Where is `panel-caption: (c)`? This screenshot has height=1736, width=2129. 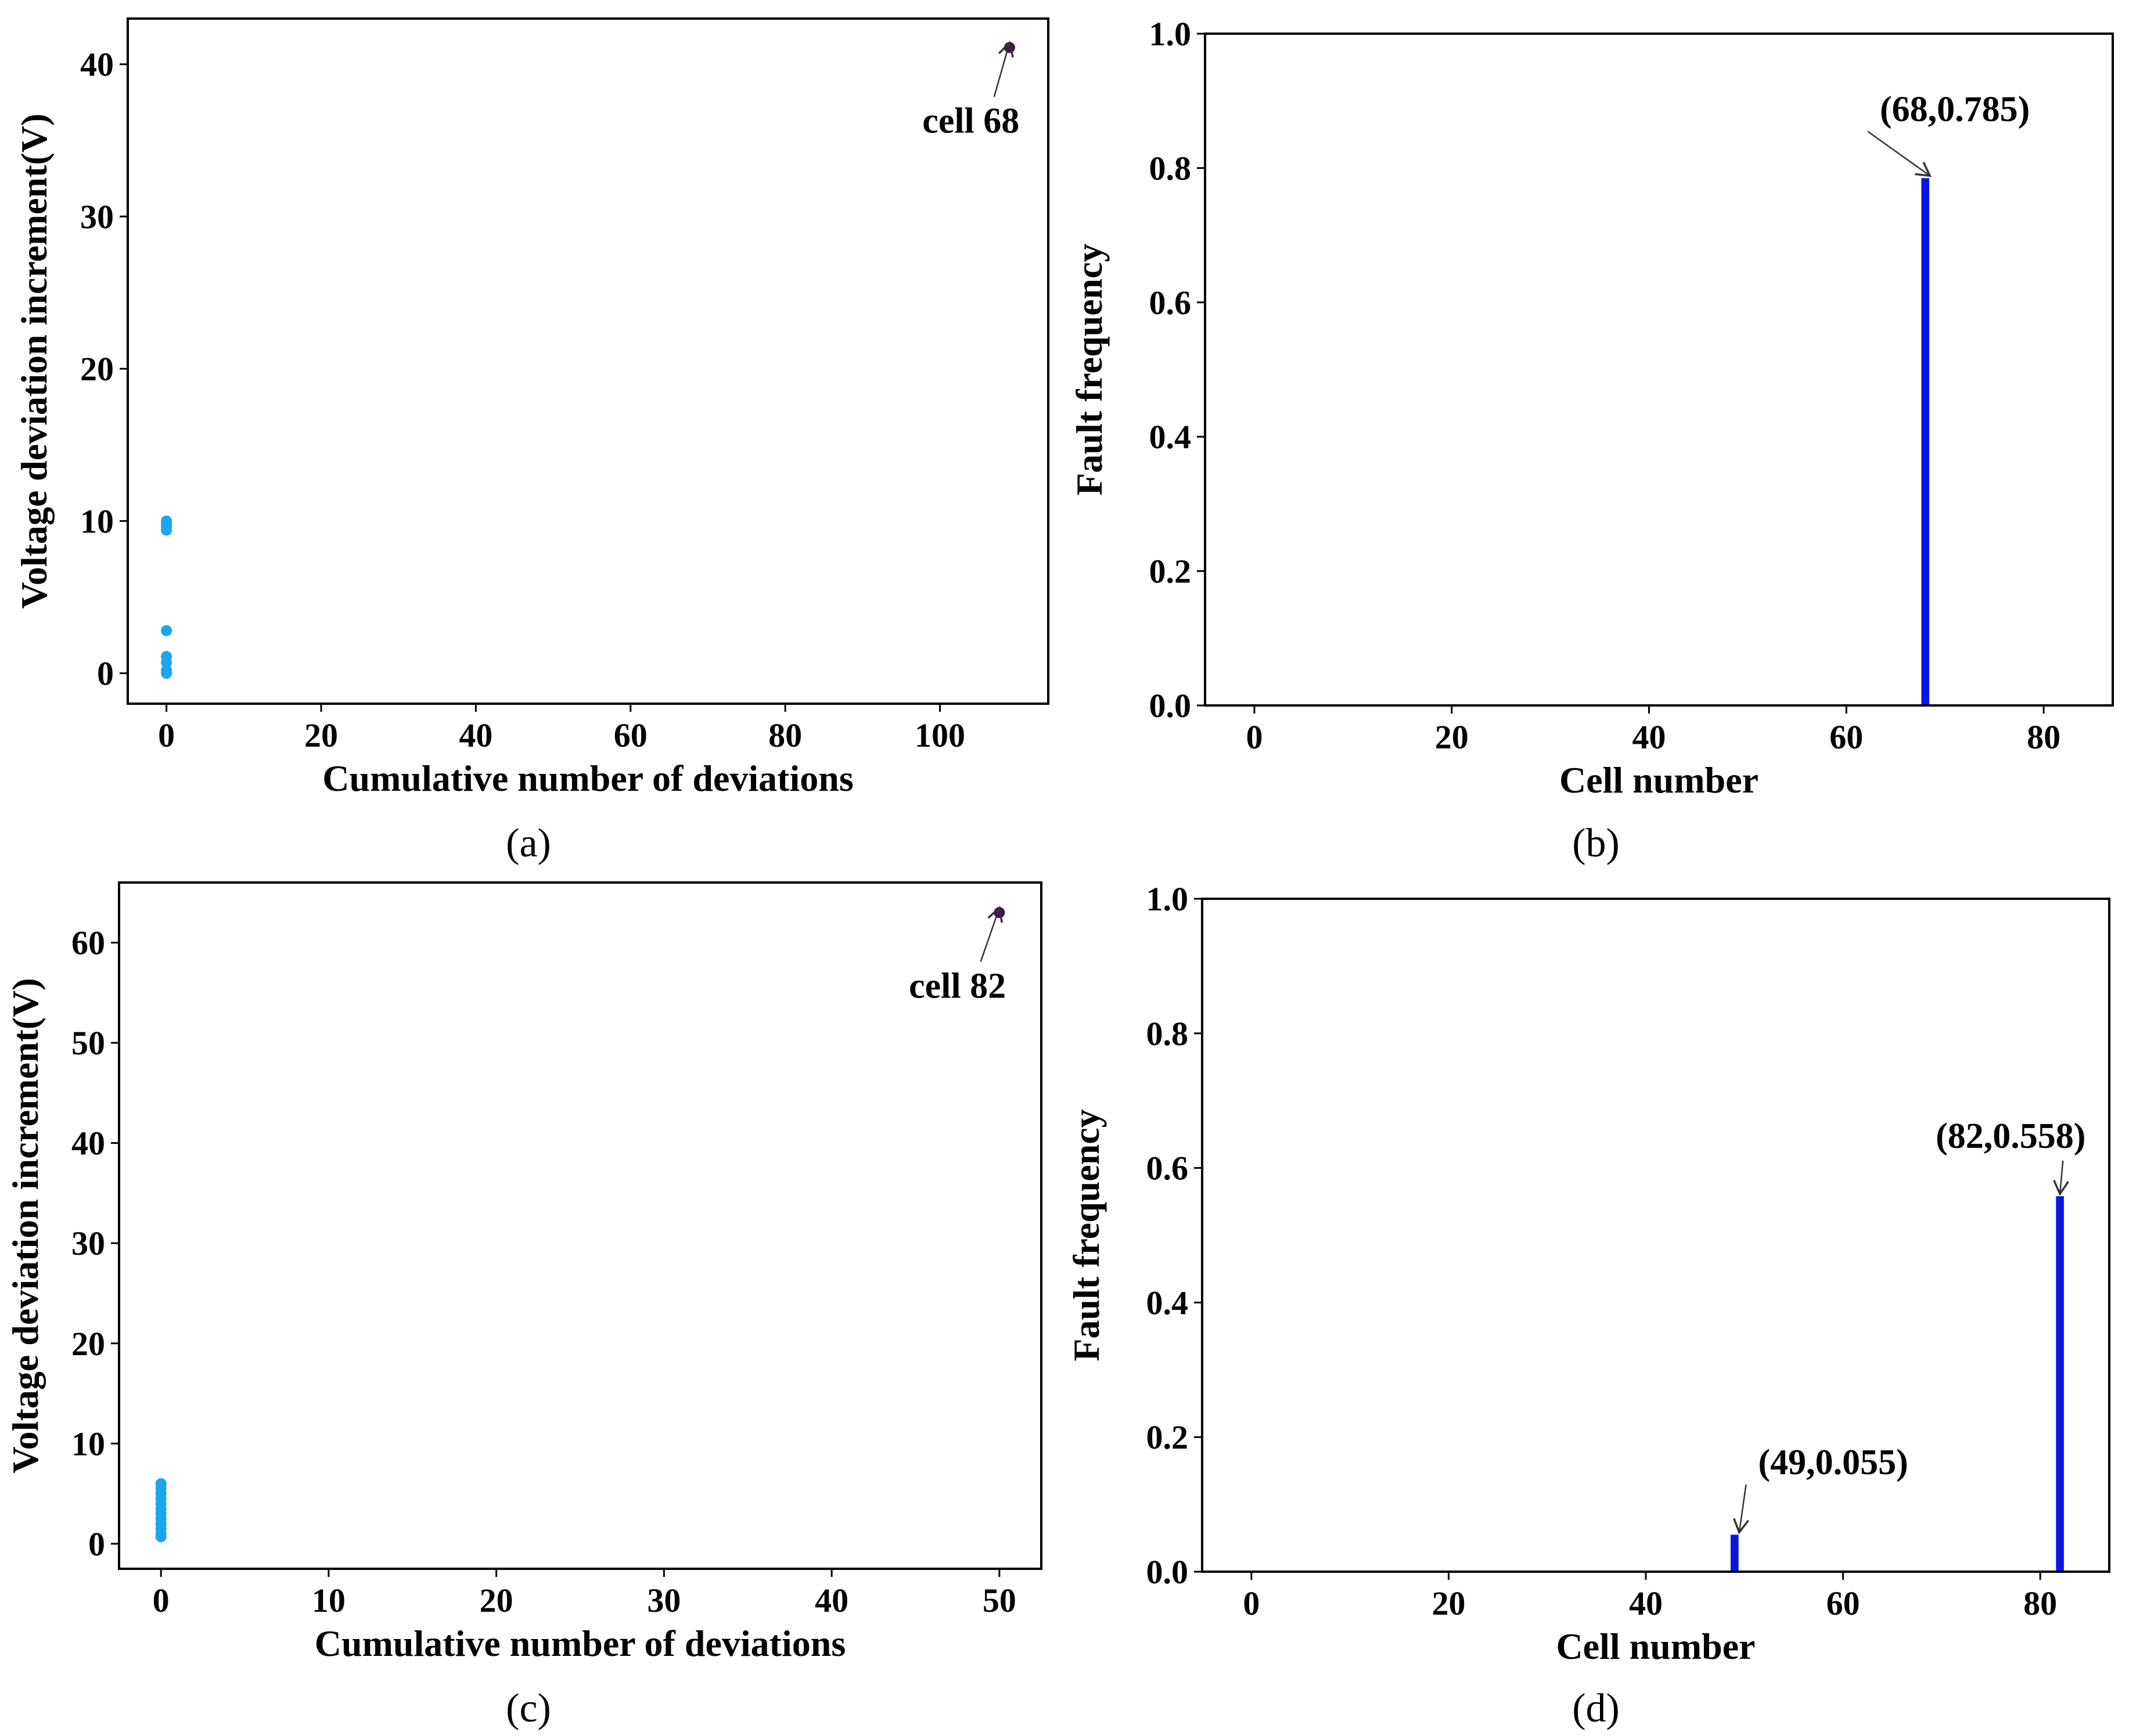 panel-caption: (c) is located at coordinates (528, 1708).